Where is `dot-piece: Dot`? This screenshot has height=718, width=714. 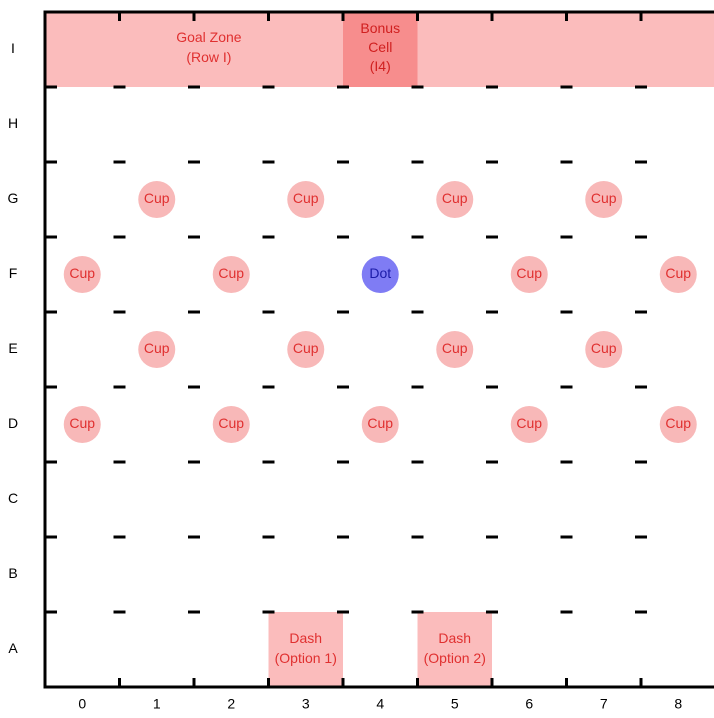
dot-piece: Dot is located at coordinates (380, 274).